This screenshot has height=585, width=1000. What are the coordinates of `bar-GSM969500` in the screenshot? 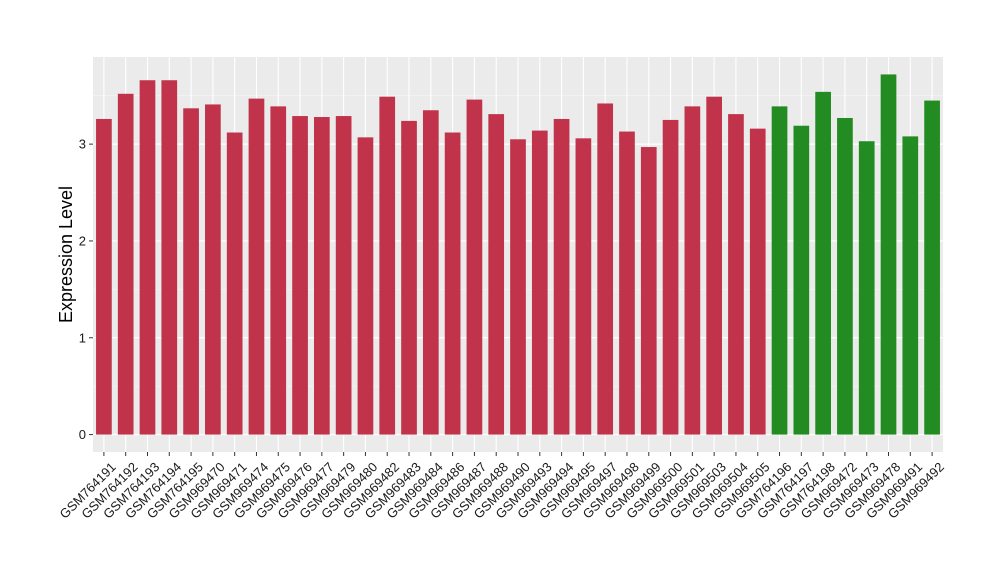 It's located at (670, 277).